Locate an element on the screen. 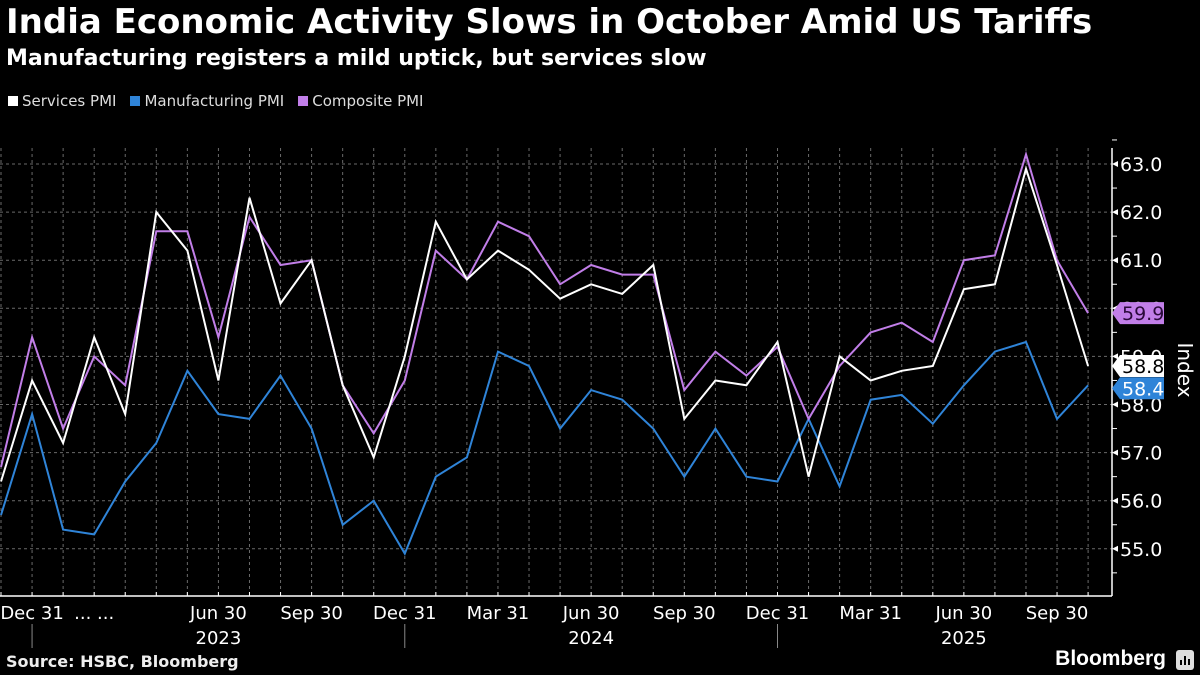 This screenshot has width=1200, height=675. legend-item-services: Services PMI is located at coordinates (62, 101).